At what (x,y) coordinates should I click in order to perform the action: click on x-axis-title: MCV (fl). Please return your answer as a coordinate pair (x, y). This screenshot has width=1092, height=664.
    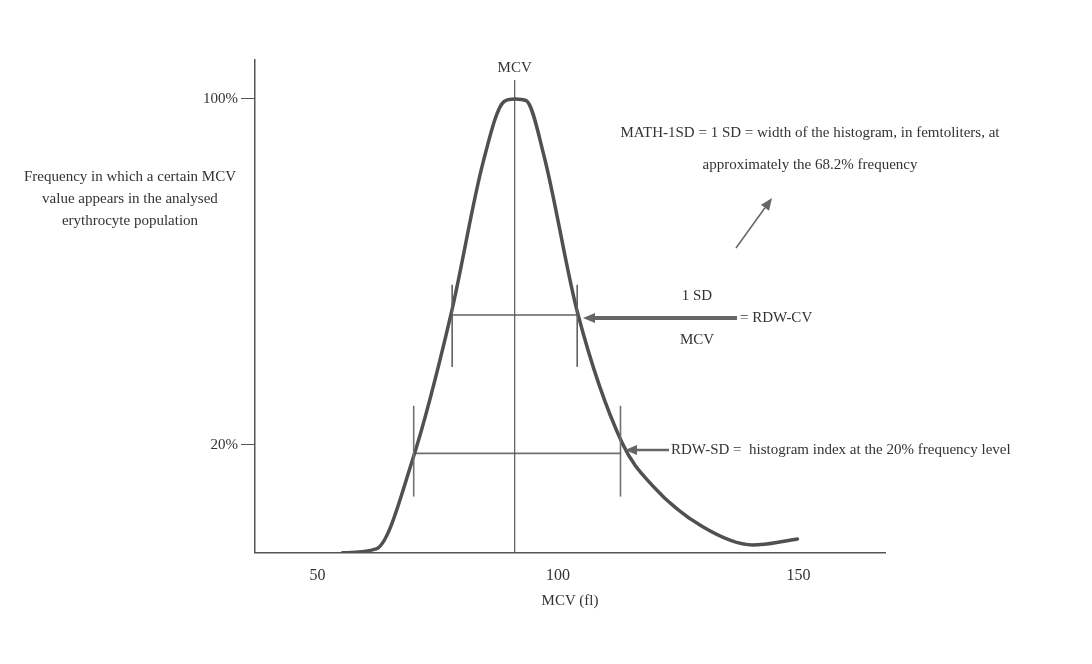
    Looking at the image, I should click on (570, 600).